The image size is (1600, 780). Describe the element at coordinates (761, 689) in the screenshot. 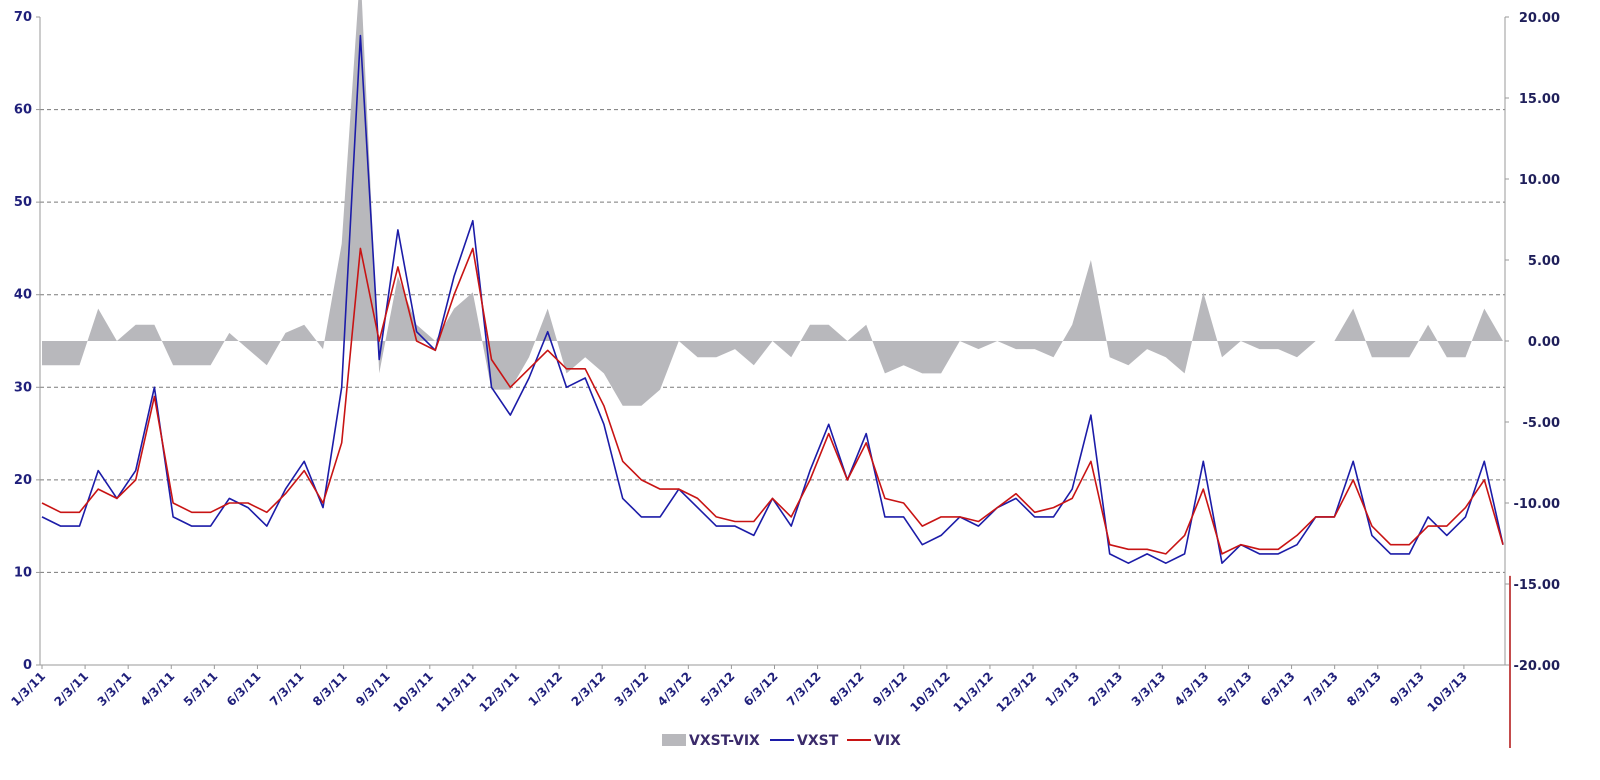

I see `x-tick-label: 6/3/12` at that location.